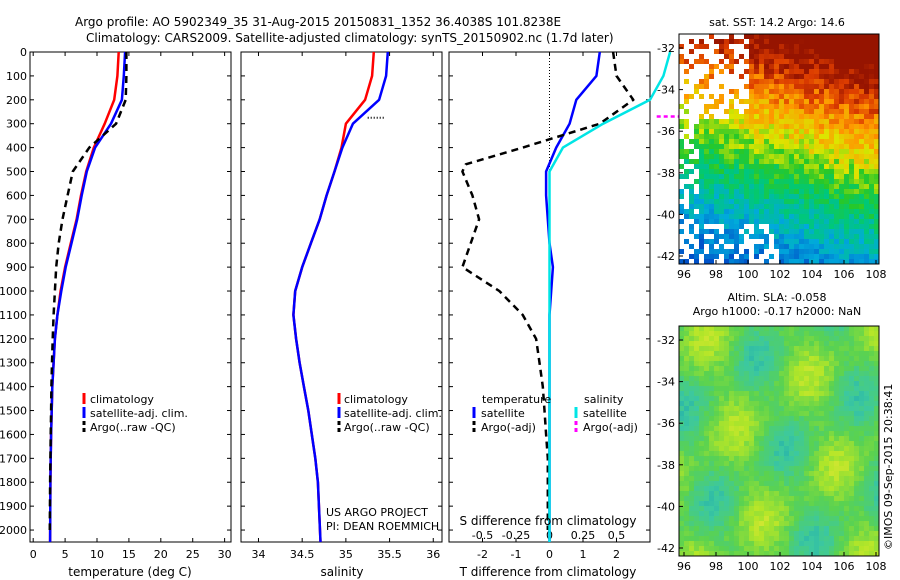 This screenshot has height=580, width=900. I want to click on lat-tick-label: -38, so click(666, 465).